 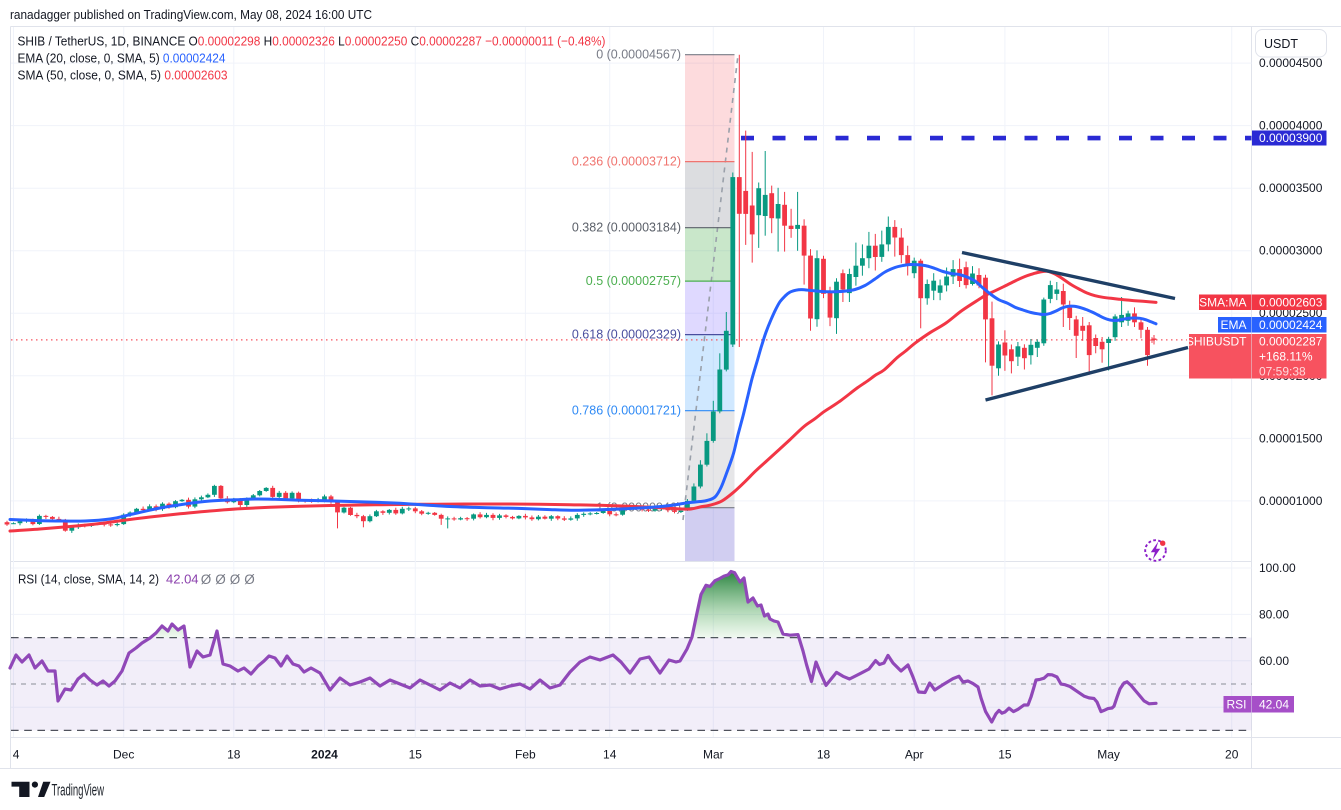 What do you see at coordinates (1108, 755) in the screenshot?
I see `svg-text: May` at bounding box center [1108, 755].